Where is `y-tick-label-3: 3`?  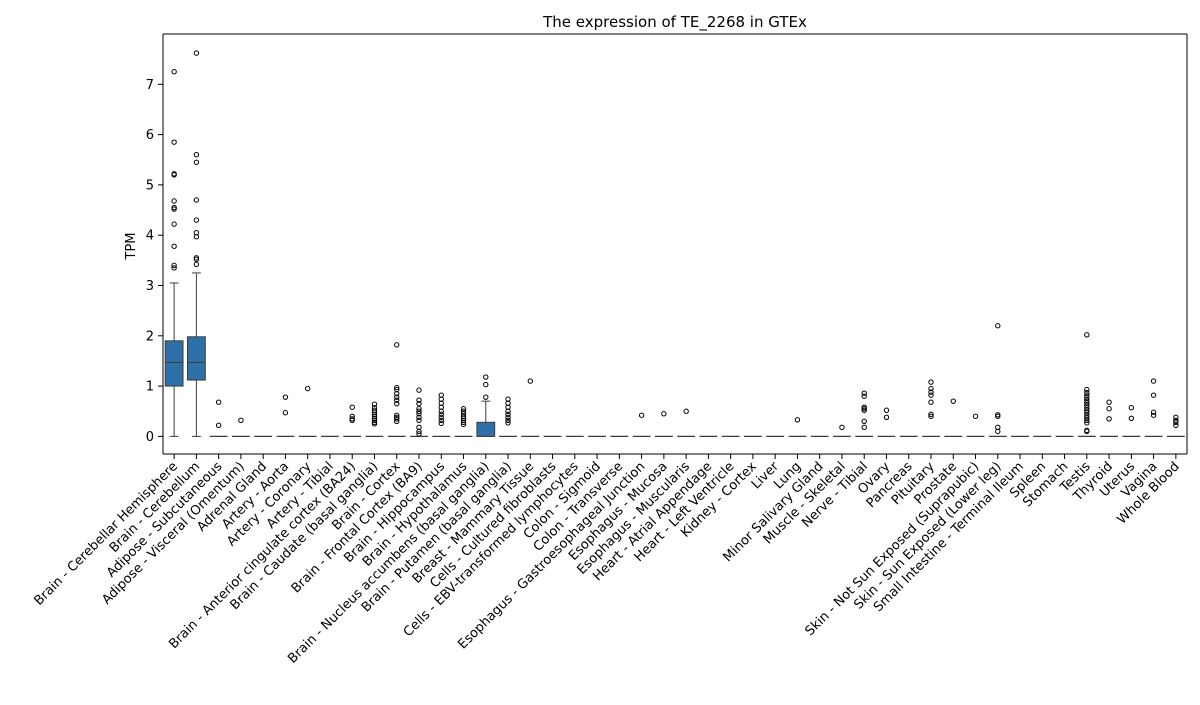
y-tick-label-3: 3 is located at coordinates (150, 286).